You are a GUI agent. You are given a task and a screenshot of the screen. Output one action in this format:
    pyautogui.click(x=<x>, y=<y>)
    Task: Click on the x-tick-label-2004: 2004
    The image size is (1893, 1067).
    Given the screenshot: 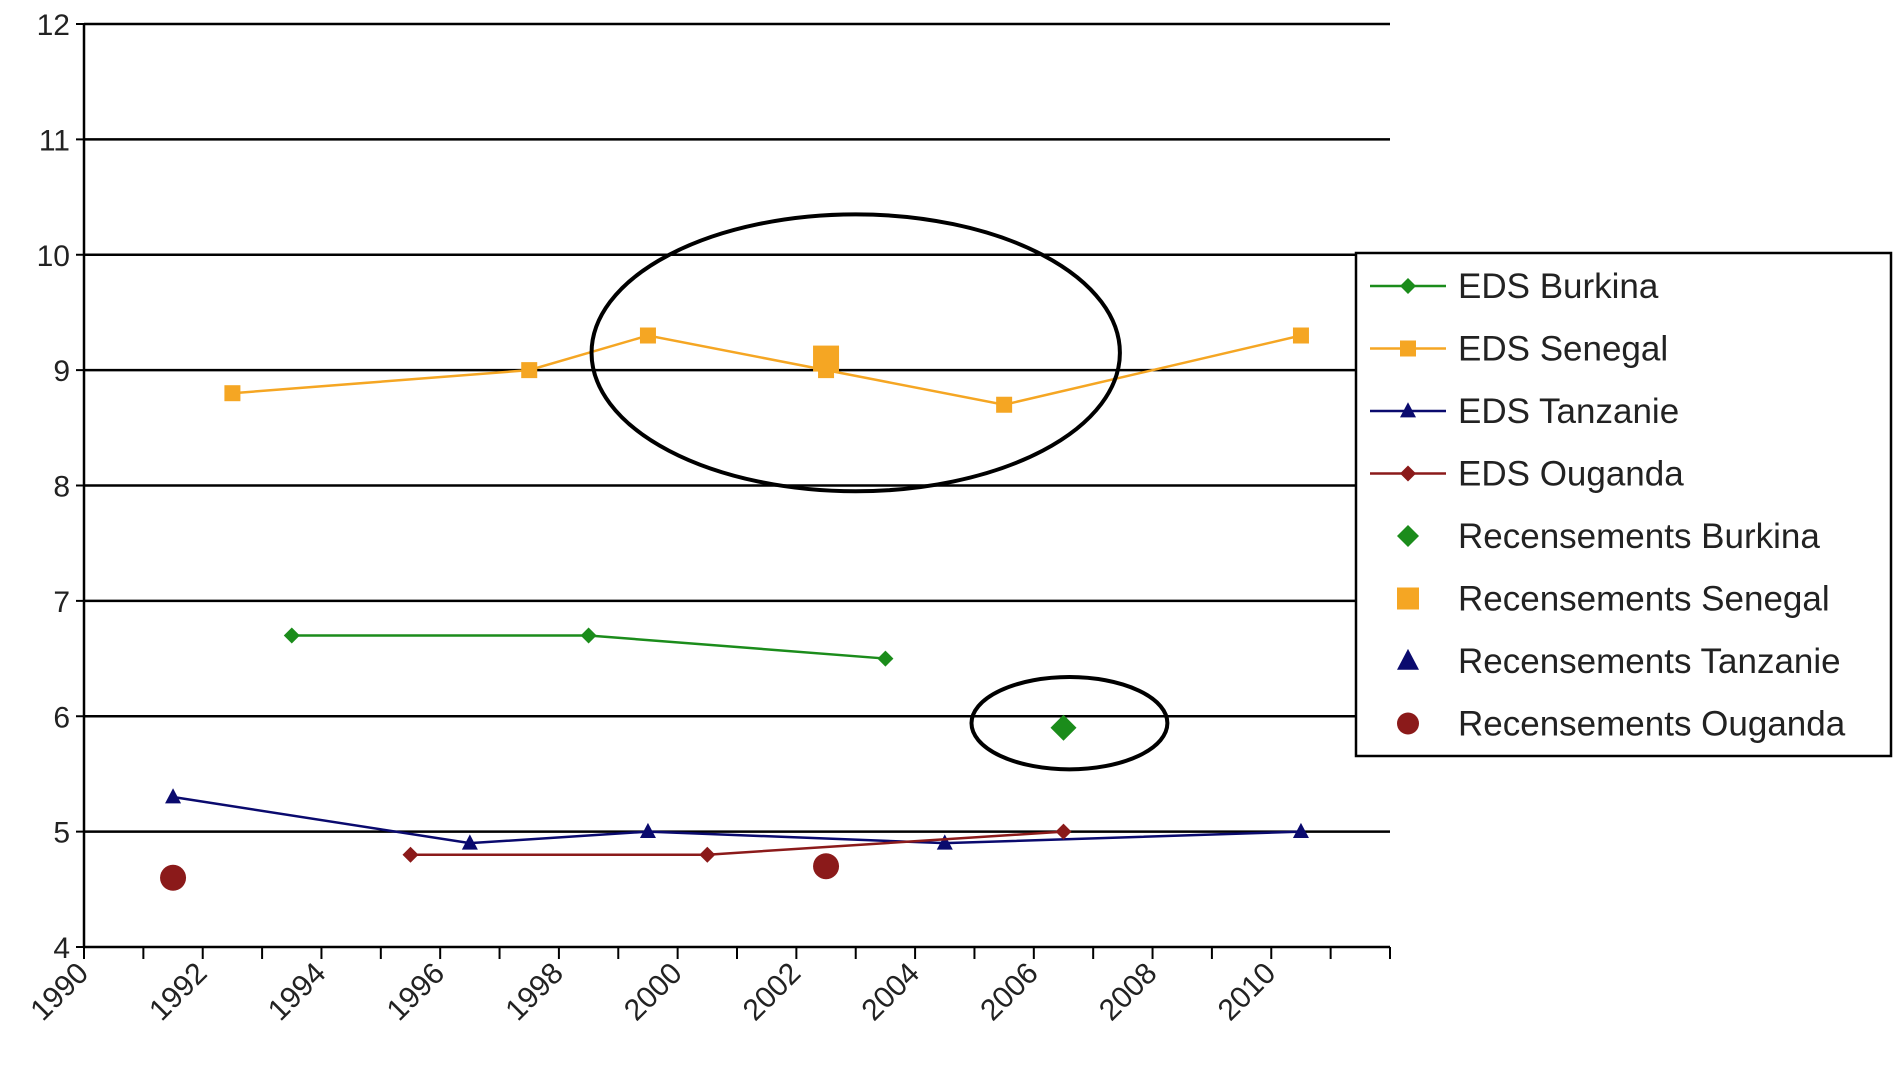 What is the action you would take?
    pyautogui.click(x=891, y=992)
    